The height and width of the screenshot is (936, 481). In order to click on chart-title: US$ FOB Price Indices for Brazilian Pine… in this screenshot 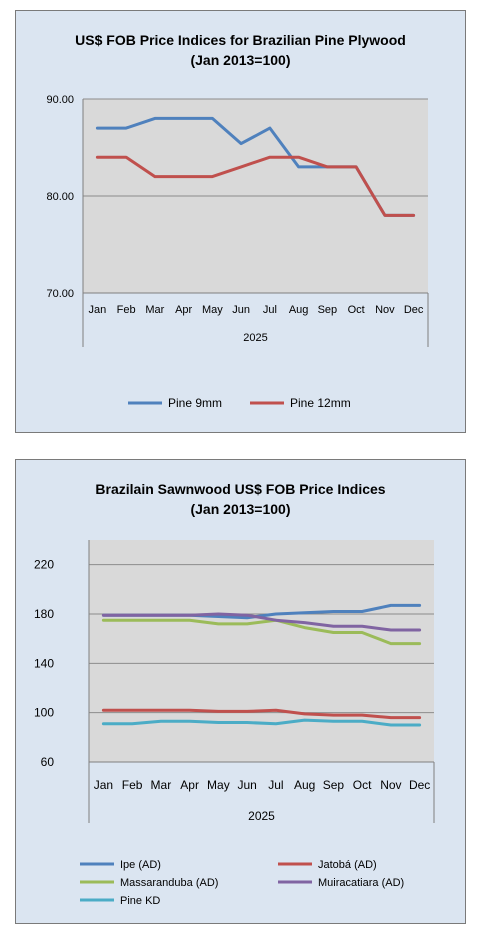, I will do `click(240, 40)`.